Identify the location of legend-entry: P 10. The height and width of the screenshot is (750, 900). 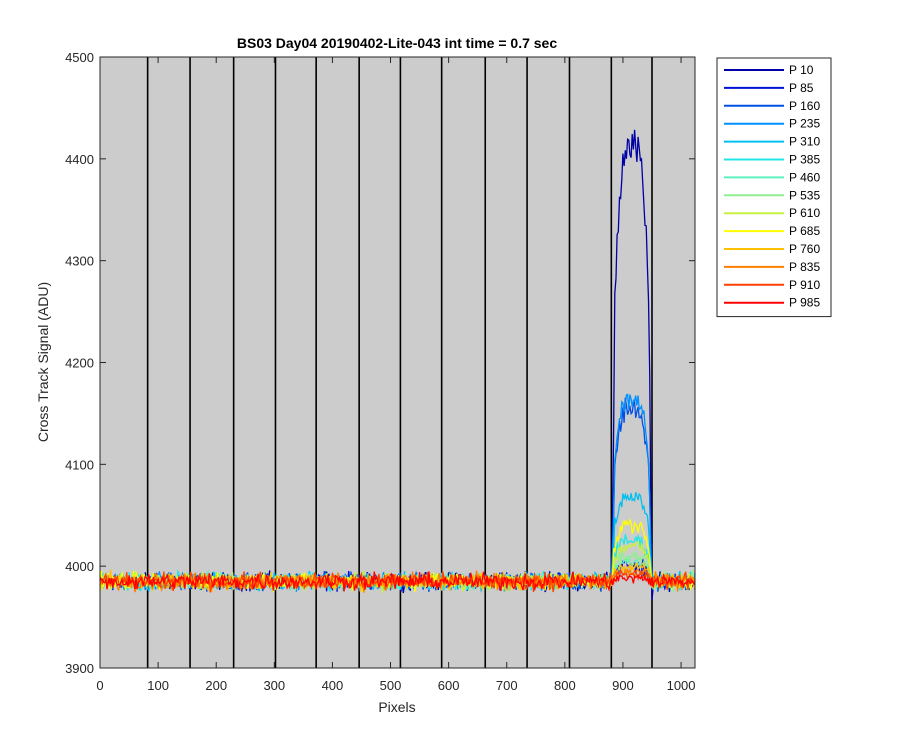
(769, 70).